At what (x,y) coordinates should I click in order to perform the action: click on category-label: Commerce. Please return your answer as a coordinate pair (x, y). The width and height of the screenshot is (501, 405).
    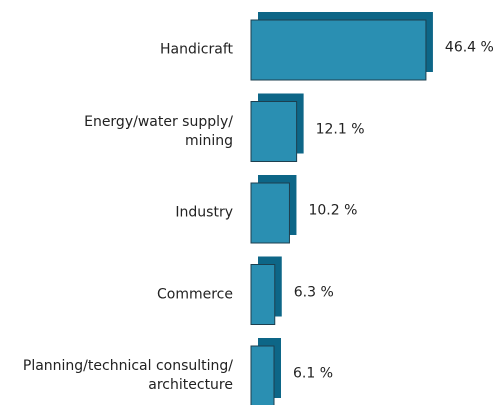
    Looking at the image, I should click on (195, 294).